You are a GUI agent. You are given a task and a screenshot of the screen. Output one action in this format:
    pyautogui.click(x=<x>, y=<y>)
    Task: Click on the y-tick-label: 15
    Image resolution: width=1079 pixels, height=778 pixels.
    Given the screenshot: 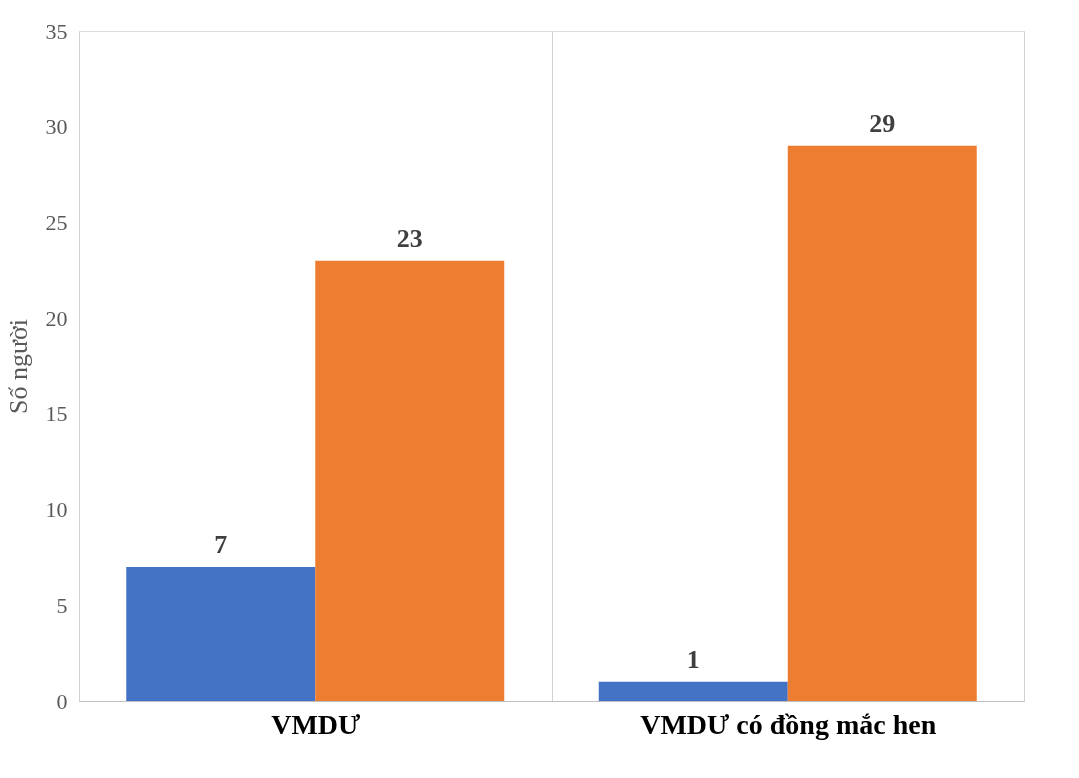 What is the action you would take?
    pyautogui.click(x=56, y=414)
    